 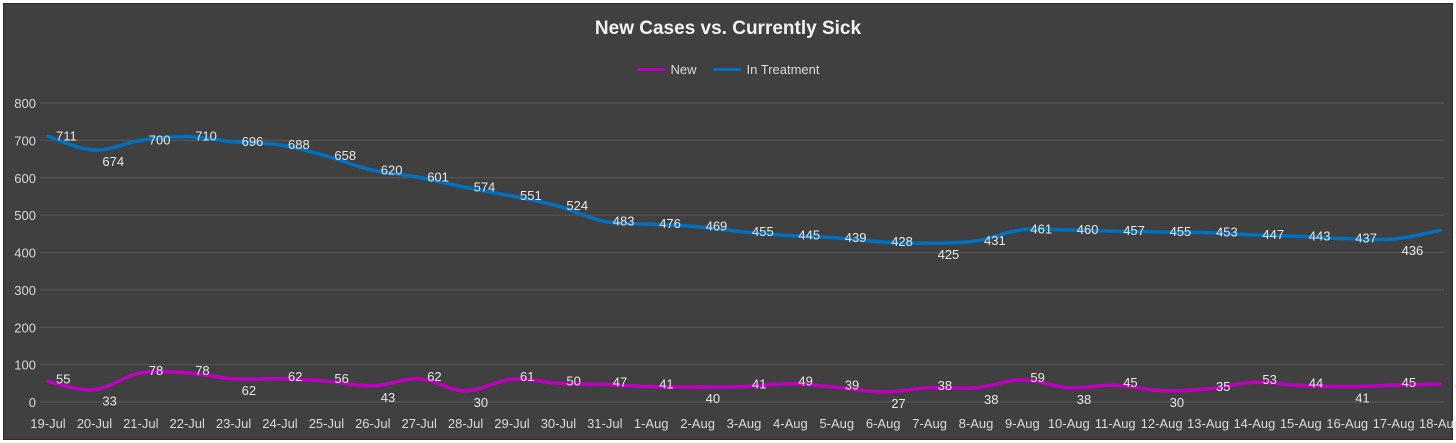 What do you see at coordinates (25, 365) in the screenshot?
I see `y-tick-label: 100` at bounding box center [25, 365].